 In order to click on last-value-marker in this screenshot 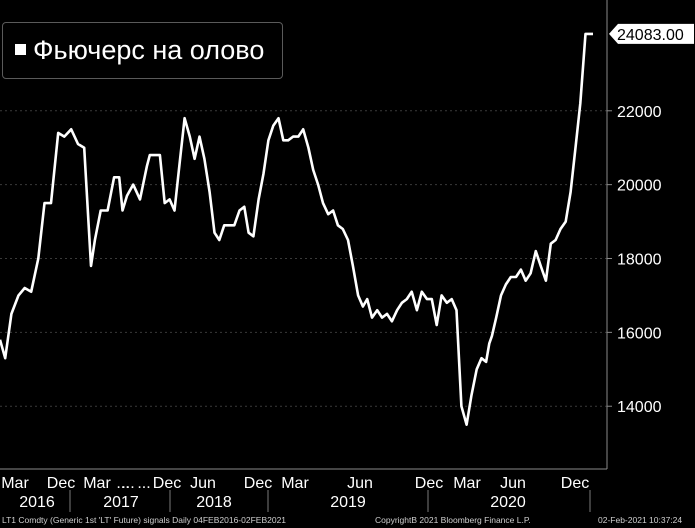, I will do `click(651, 33)`.